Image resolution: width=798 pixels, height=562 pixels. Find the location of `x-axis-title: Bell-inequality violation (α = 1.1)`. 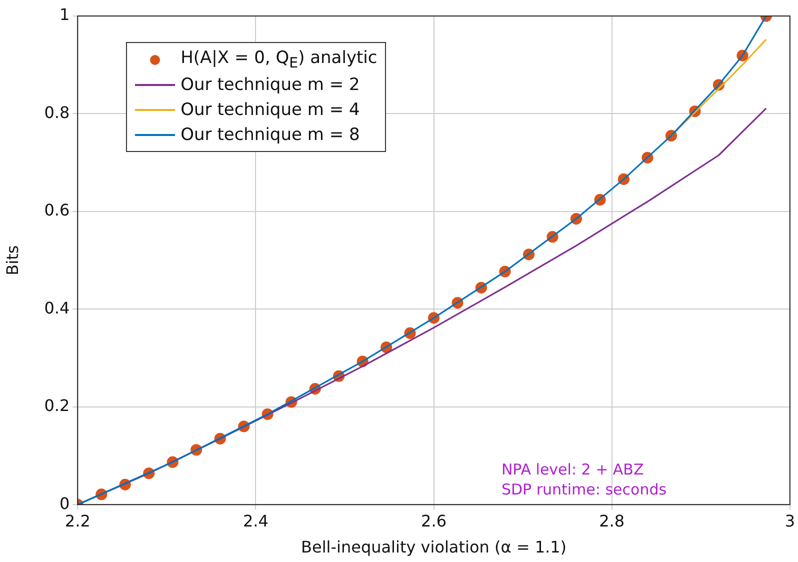

x-axis-title: Bell-inequality violation (α = 1.1) is located at coordinates (434, 547).